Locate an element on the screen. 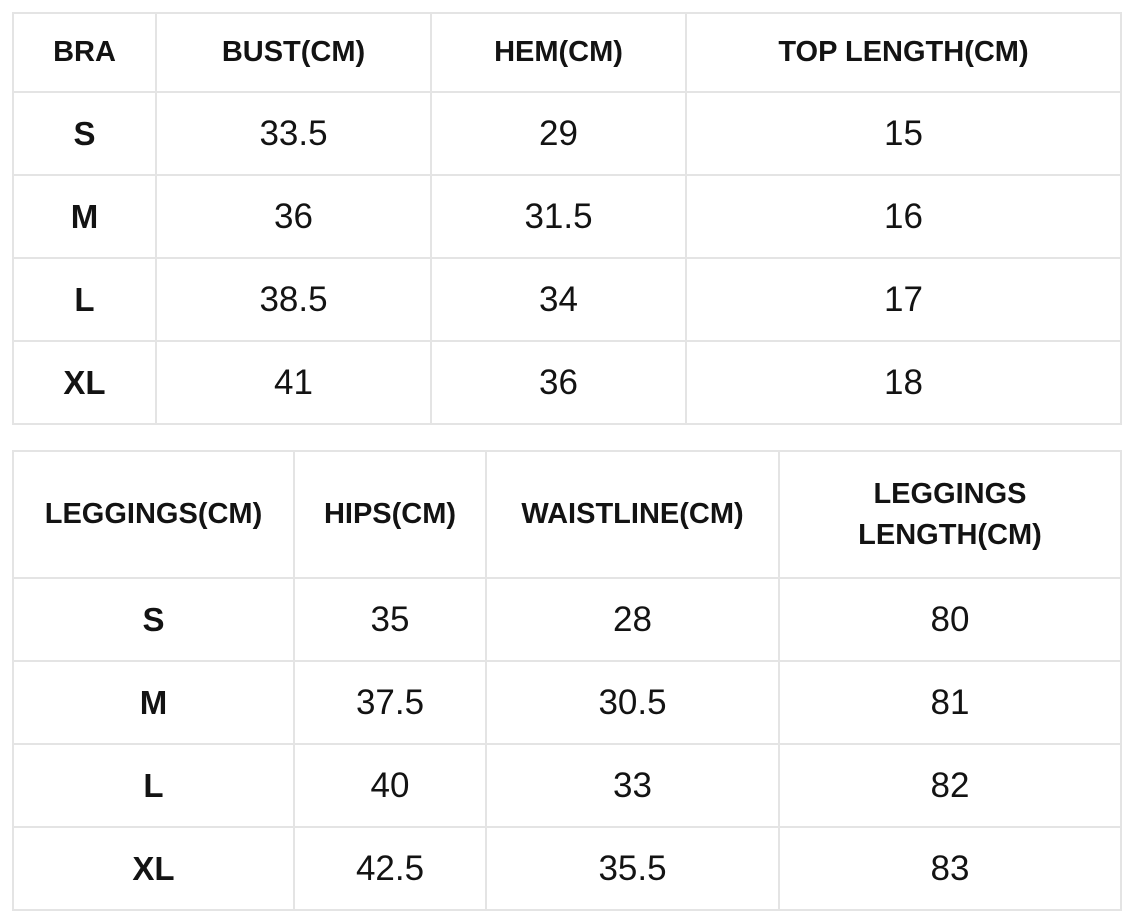 The height and width of the screenshot is (923, 1132). value-cell: 18 is located at coordinates (903, 382).